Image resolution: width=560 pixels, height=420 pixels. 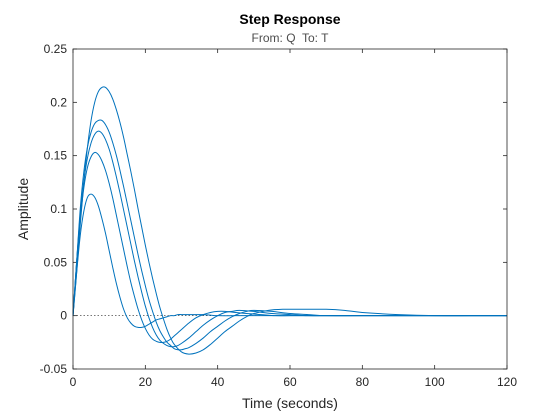 What do you see at coordinates (56, 49) in the screenshot?
I see `y-tick-label: 0.25` at bounding box center [56, 49].